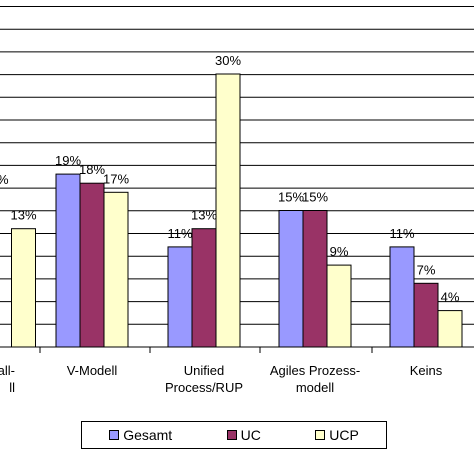 The width and height of the screenshot is (474, 474). I want to click on data-label-uc-3: 15%, so click(315, 197).